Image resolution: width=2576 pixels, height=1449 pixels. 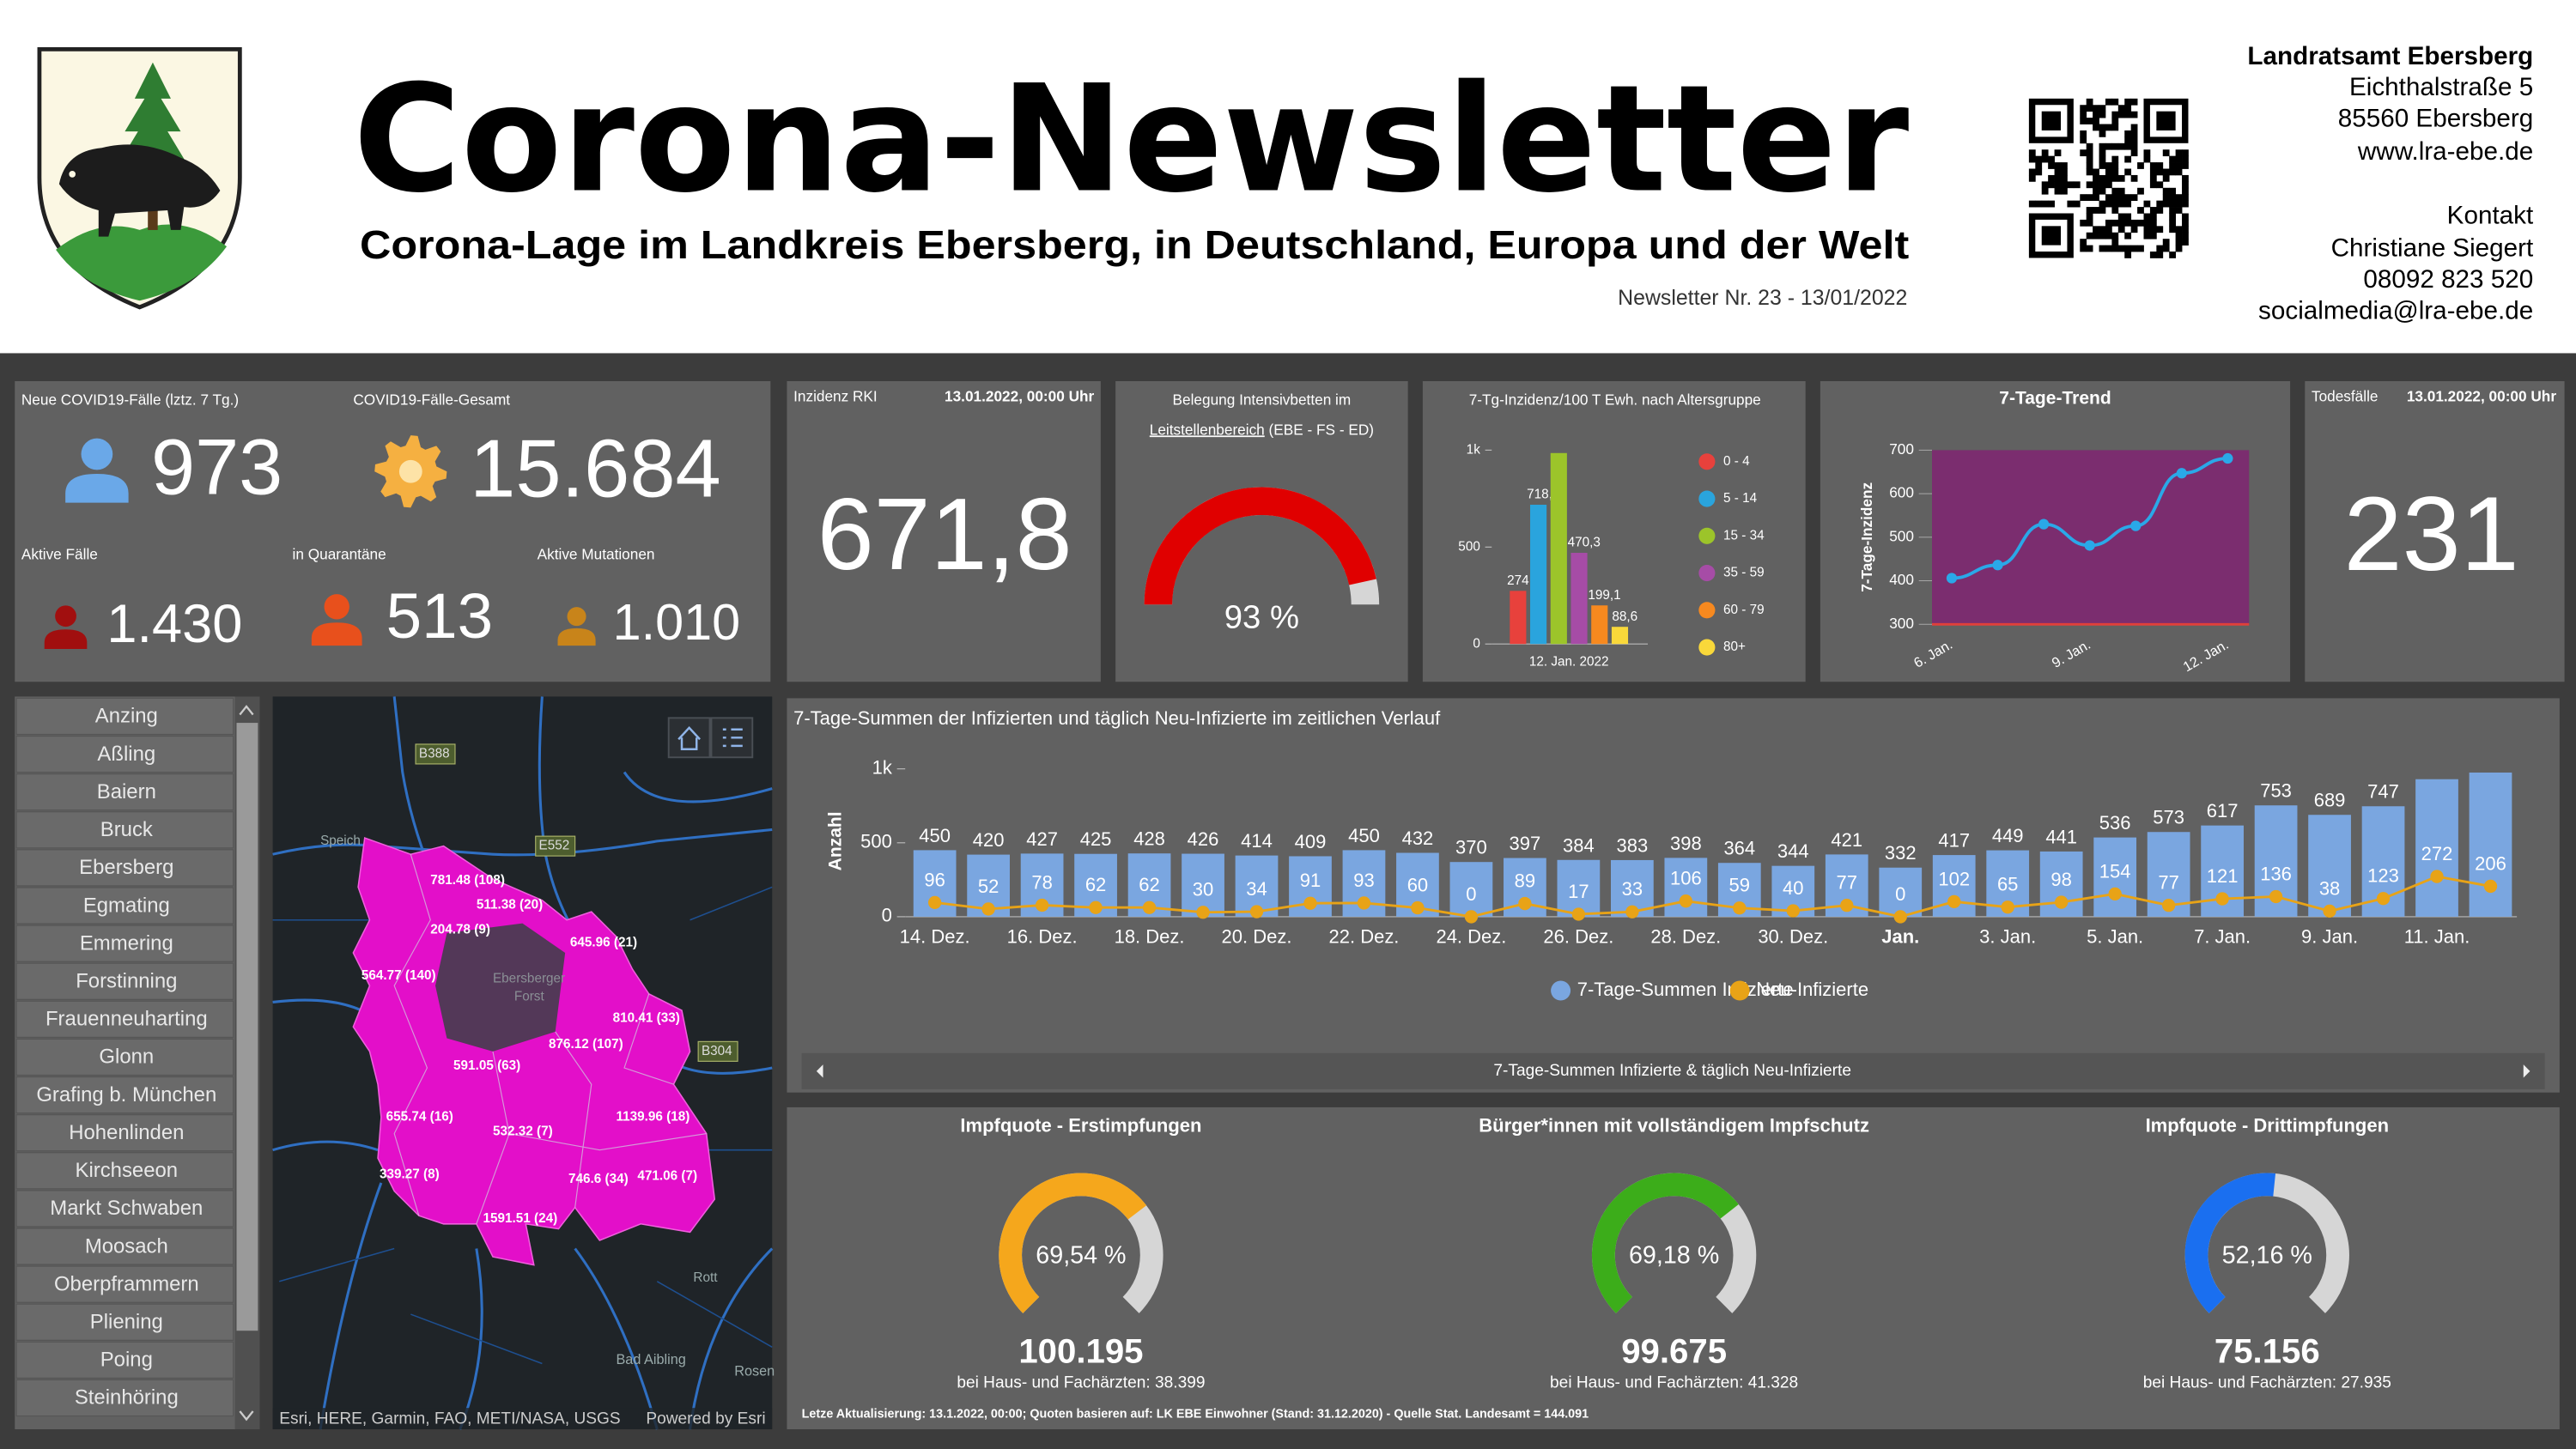 I want to click on map-home-button, so click(x=689, y=738).